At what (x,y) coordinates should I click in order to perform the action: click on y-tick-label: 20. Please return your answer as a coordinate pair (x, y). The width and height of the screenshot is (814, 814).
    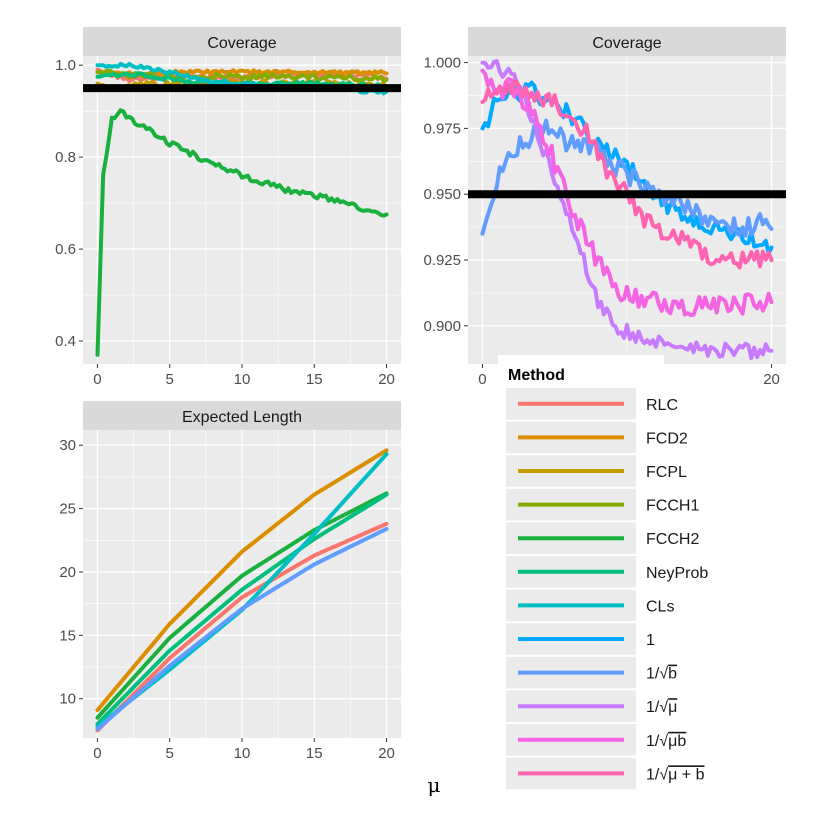
    Looking at the image, I should click on (67, 572).